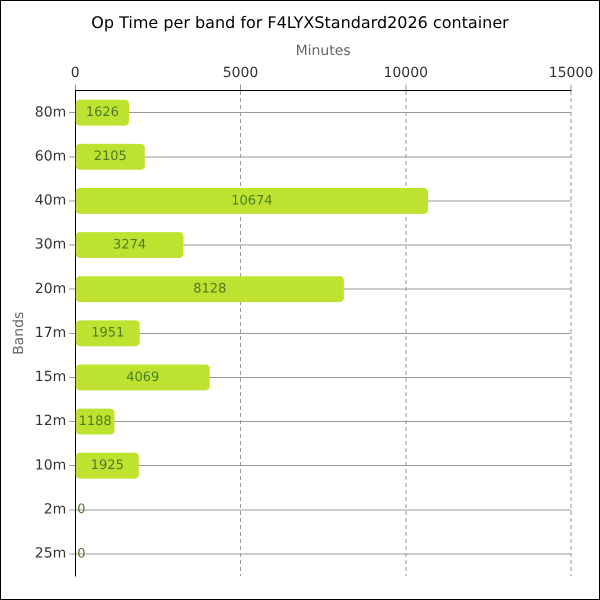 Image resolution: width=600 pixels, height=600 pixels. Describe the element at coordinates (95, 421) in the screenshot. I see `data-label: 1188` at that location.